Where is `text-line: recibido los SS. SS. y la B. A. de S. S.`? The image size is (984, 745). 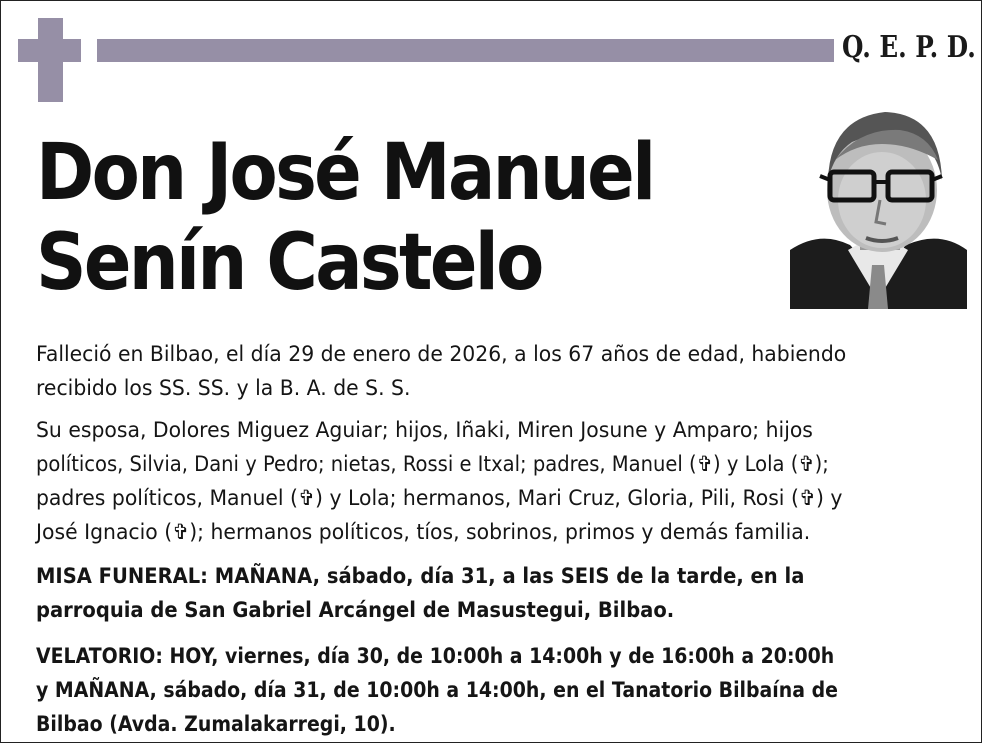
text-line: recibido los SS. SS. y la B. A. de S. S. is located at coordinates (223, 388).